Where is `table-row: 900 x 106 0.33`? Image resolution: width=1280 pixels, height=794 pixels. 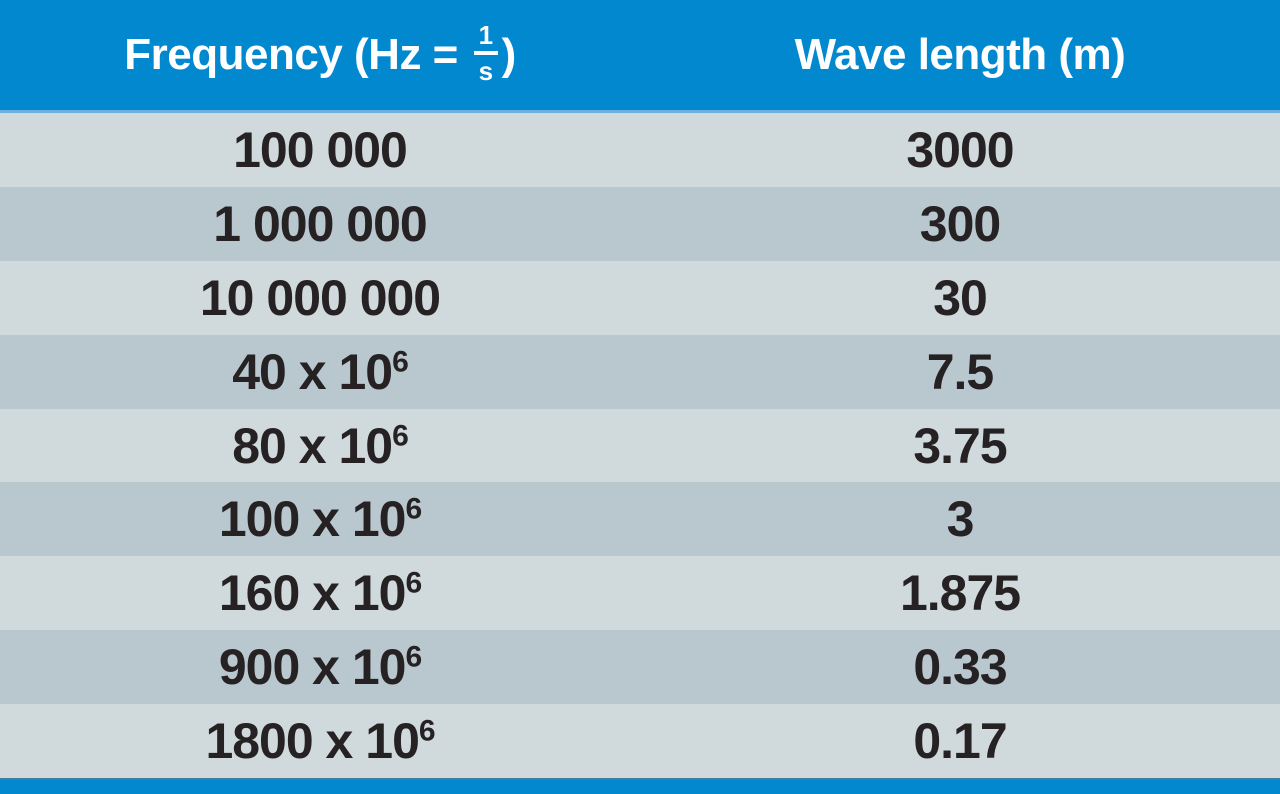
table-row: 900 x 106 0.33 is located at coordinates (640, 667).